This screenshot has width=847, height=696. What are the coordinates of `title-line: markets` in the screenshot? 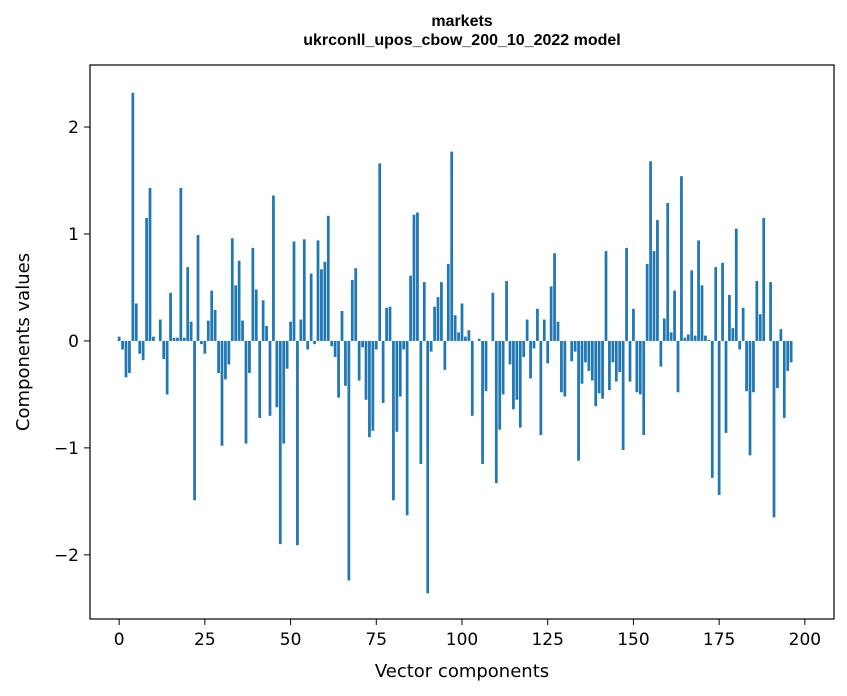 It's located at (462, 21).